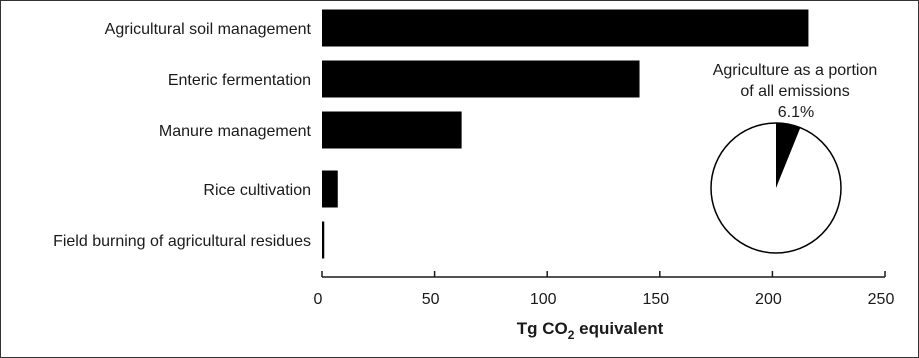 This screenshot has height=358, width=919. I want to click on pie-agriculture-slice, so click(788, 155).